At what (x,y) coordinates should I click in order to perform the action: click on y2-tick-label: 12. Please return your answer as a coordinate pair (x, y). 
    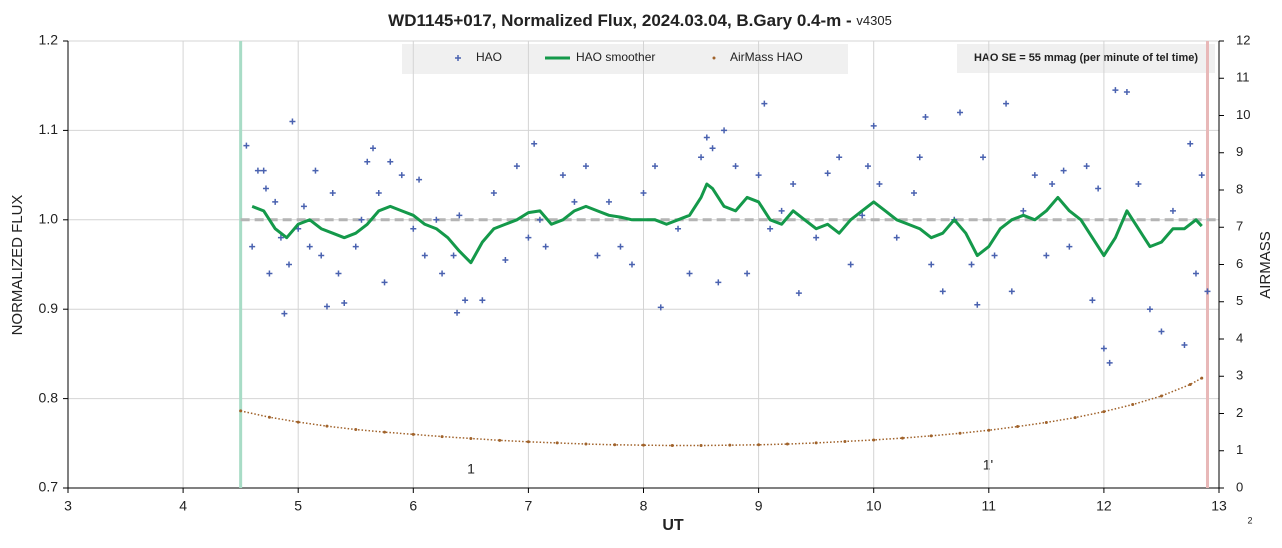
    Looking at the image, I should click on (1243, 39).